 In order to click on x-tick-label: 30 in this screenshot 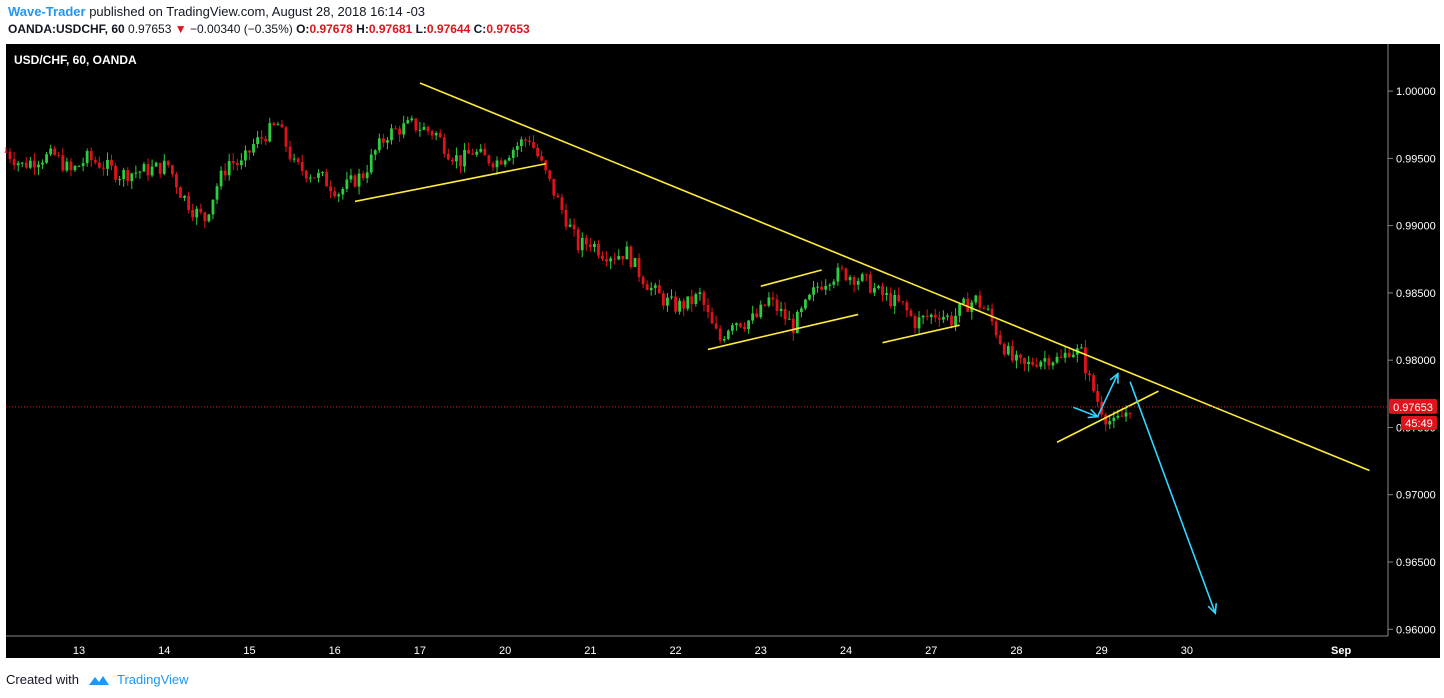, I will do `click(1187, 651)`.